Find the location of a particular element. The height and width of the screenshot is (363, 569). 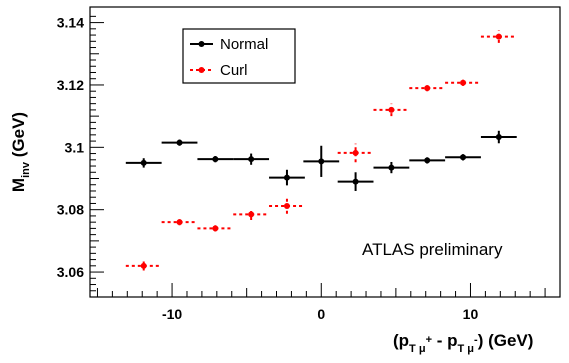

y-tick-label: 3.12 is located at coordinates (70, 85).